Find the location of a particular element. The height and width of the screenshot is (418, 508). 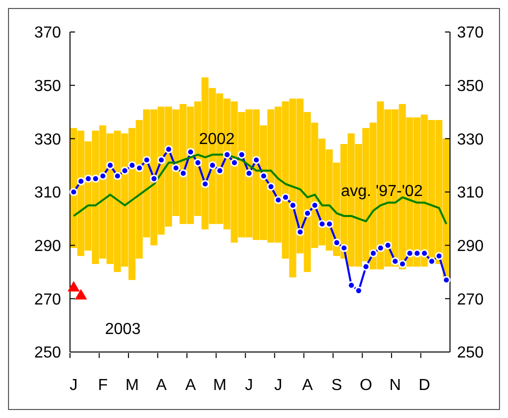

y-tick-label: 310 is located at coordinates (48, 193).